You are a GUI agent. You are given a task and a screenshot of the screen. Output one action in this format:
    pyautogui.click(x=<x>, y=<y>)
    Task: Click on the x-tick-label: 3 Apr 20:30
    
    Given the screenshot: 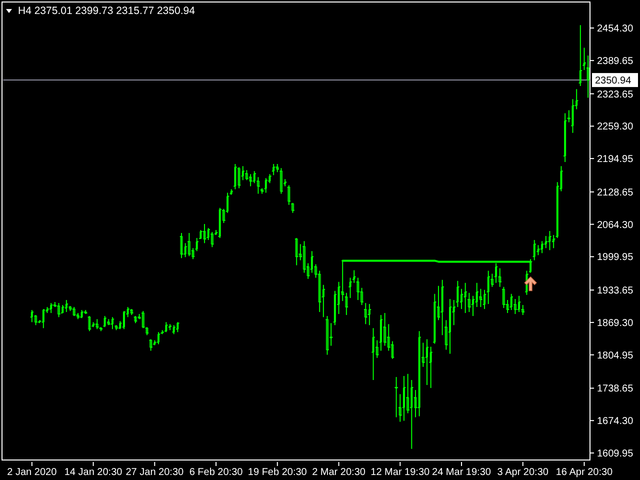 What is the action you would take?
    pyautogui.click(x=523, y=472)
    